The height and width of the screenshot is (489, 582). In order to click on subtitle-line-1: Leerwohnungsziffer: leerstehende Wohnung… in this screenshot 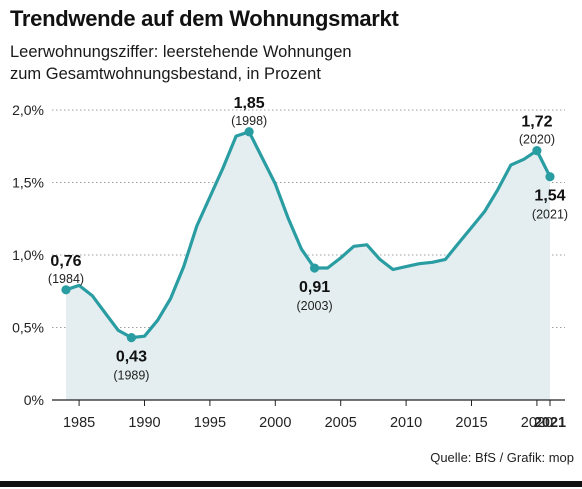, I will do `click(181, 52)`.